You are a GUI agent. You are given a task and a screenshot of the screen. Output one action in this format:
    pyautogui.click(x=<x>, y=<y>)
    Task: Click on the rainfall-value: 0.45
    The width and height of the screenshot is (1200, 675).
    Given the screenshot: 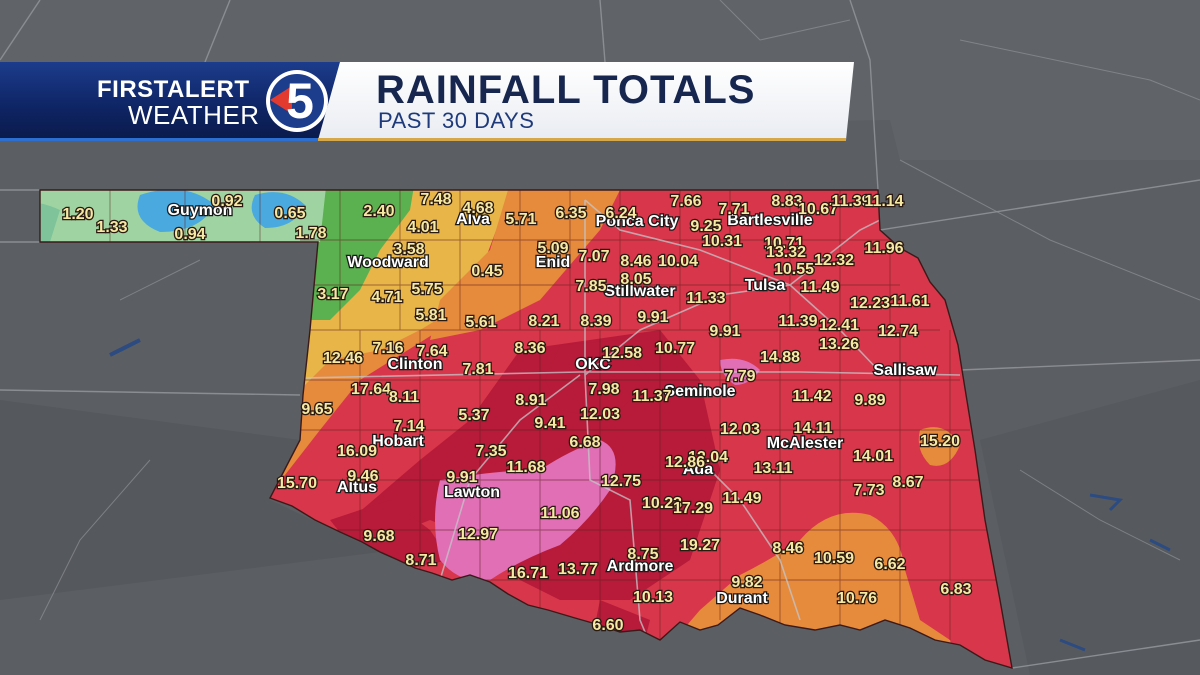 What is the action you would take?
    pyautogui.click(x=486, y=271)
    